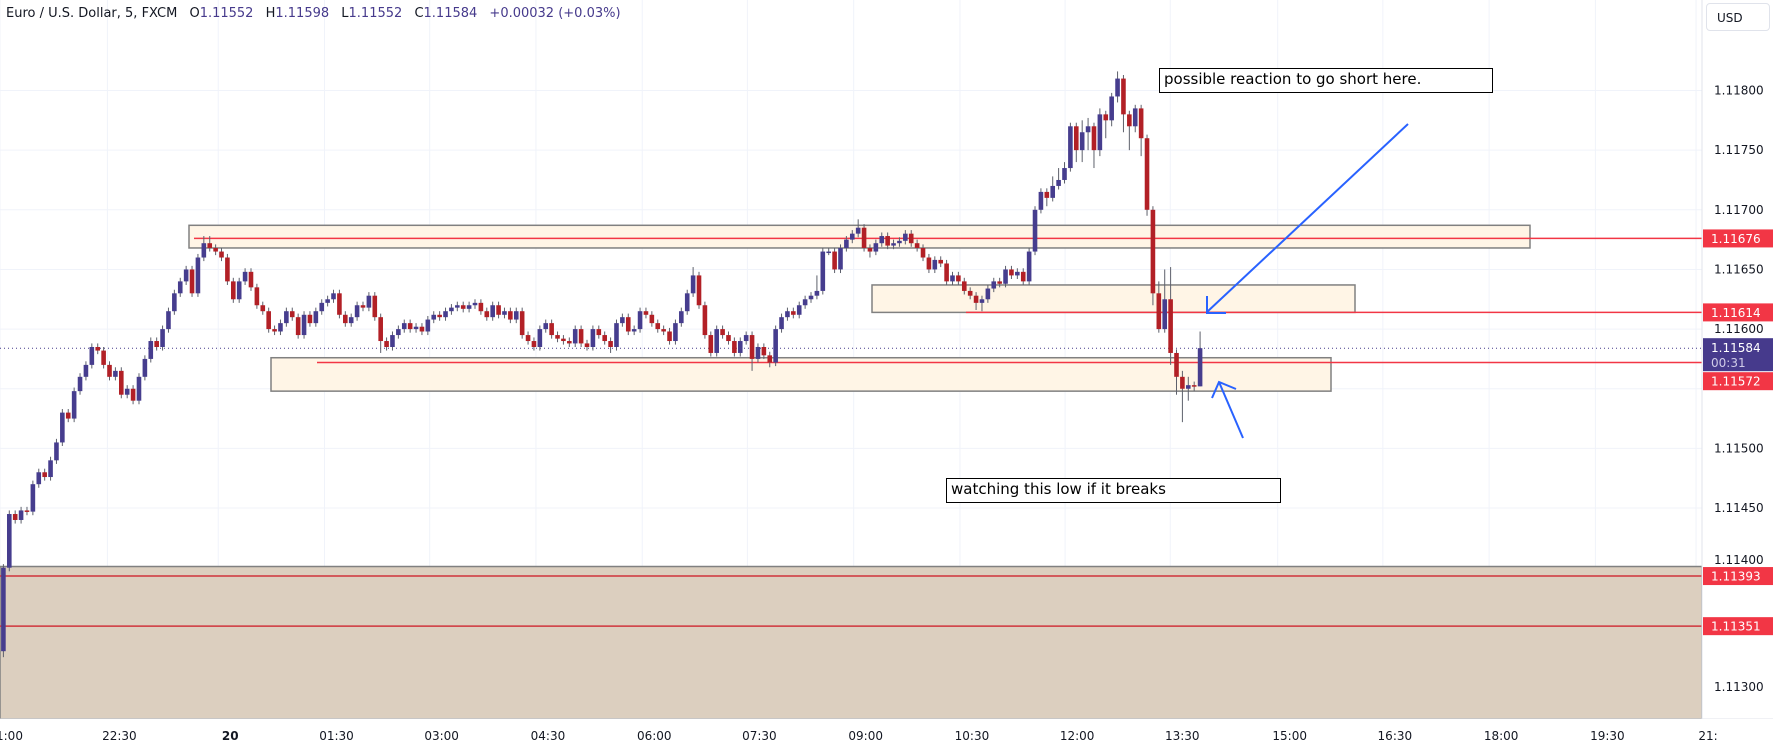 This screenshot has height=751, width=1773. I want to click on time-tick-label: 1:00, so click(11, 736).